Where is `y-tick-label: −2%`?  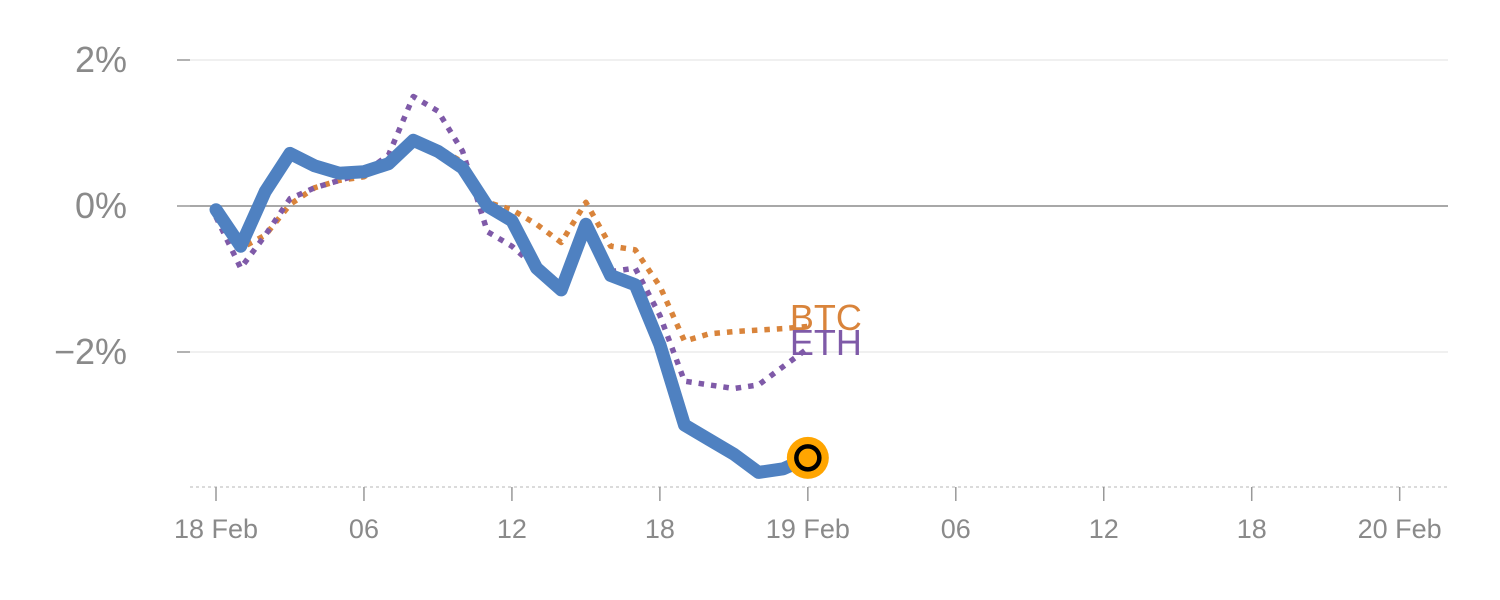 y-tick-label: −2% is located at coordinates (90, 351).